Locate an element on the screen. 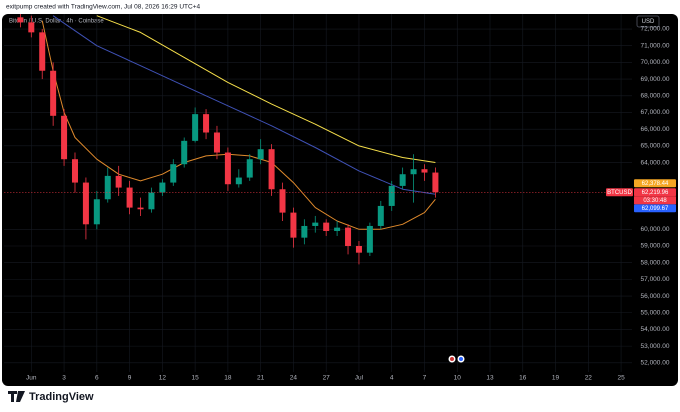 The width and height of the screenshot is (680, 412). x-tick-label: 3 is located at coordinates (64, 378).